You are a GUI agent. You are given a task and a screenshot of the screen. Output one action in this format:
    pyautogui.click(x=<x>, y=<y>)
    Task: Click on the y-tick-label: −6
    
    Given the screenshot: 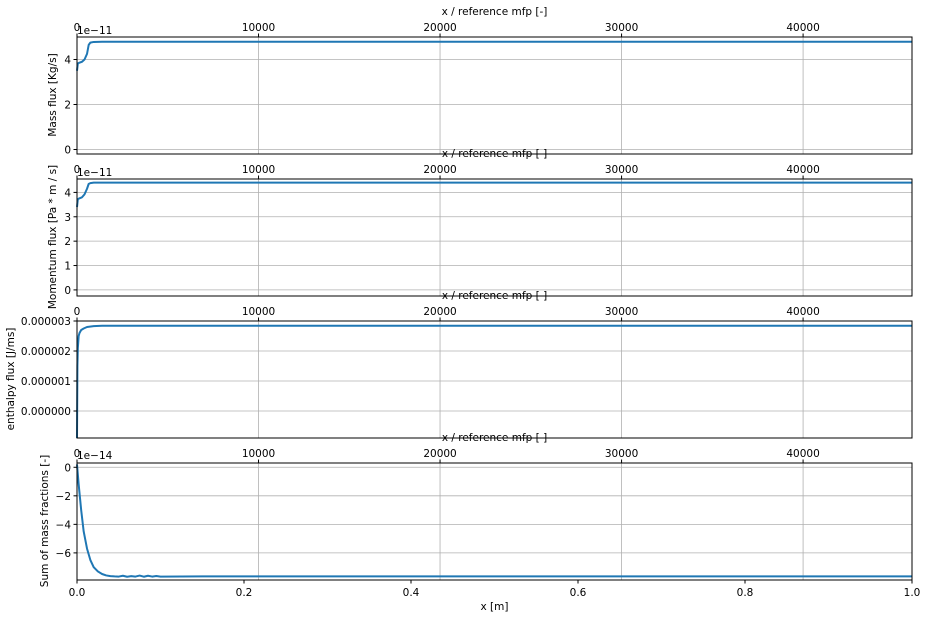 What is the action you would take?
    pyautogui.click(x=64, y=554)
    